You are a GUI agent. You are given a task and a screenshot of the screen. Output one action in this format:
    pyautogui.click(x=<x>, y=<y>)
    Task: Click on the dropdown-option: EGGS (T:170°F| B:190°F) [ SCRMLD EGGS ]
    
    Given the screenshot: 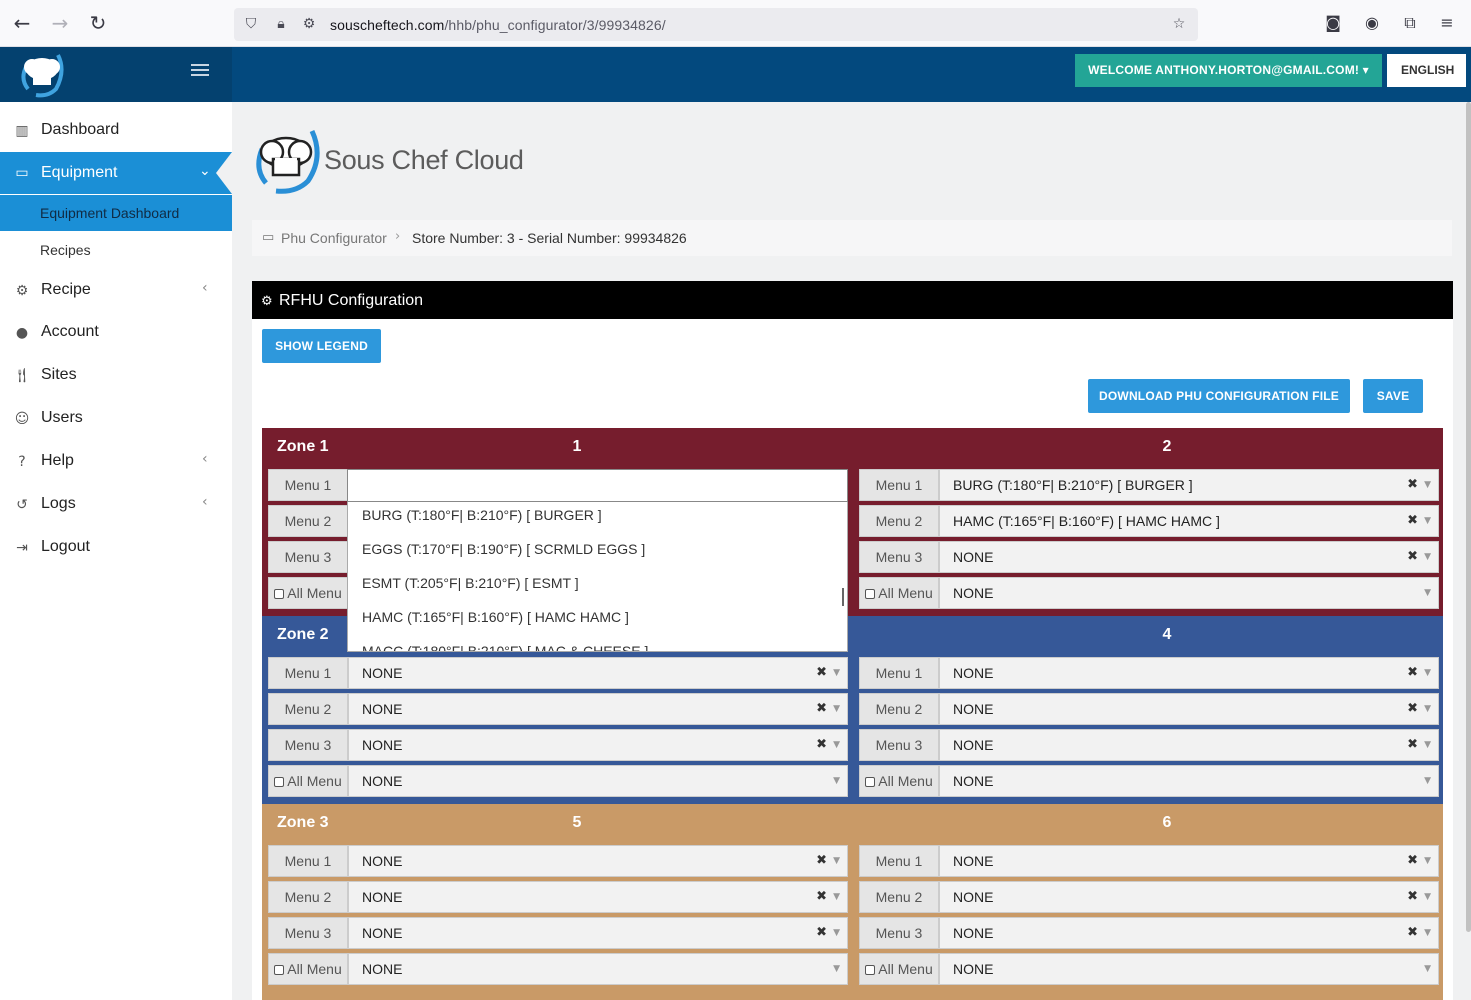 What is the action you would take?
    pyautogui.click(x=504, y=549)
    